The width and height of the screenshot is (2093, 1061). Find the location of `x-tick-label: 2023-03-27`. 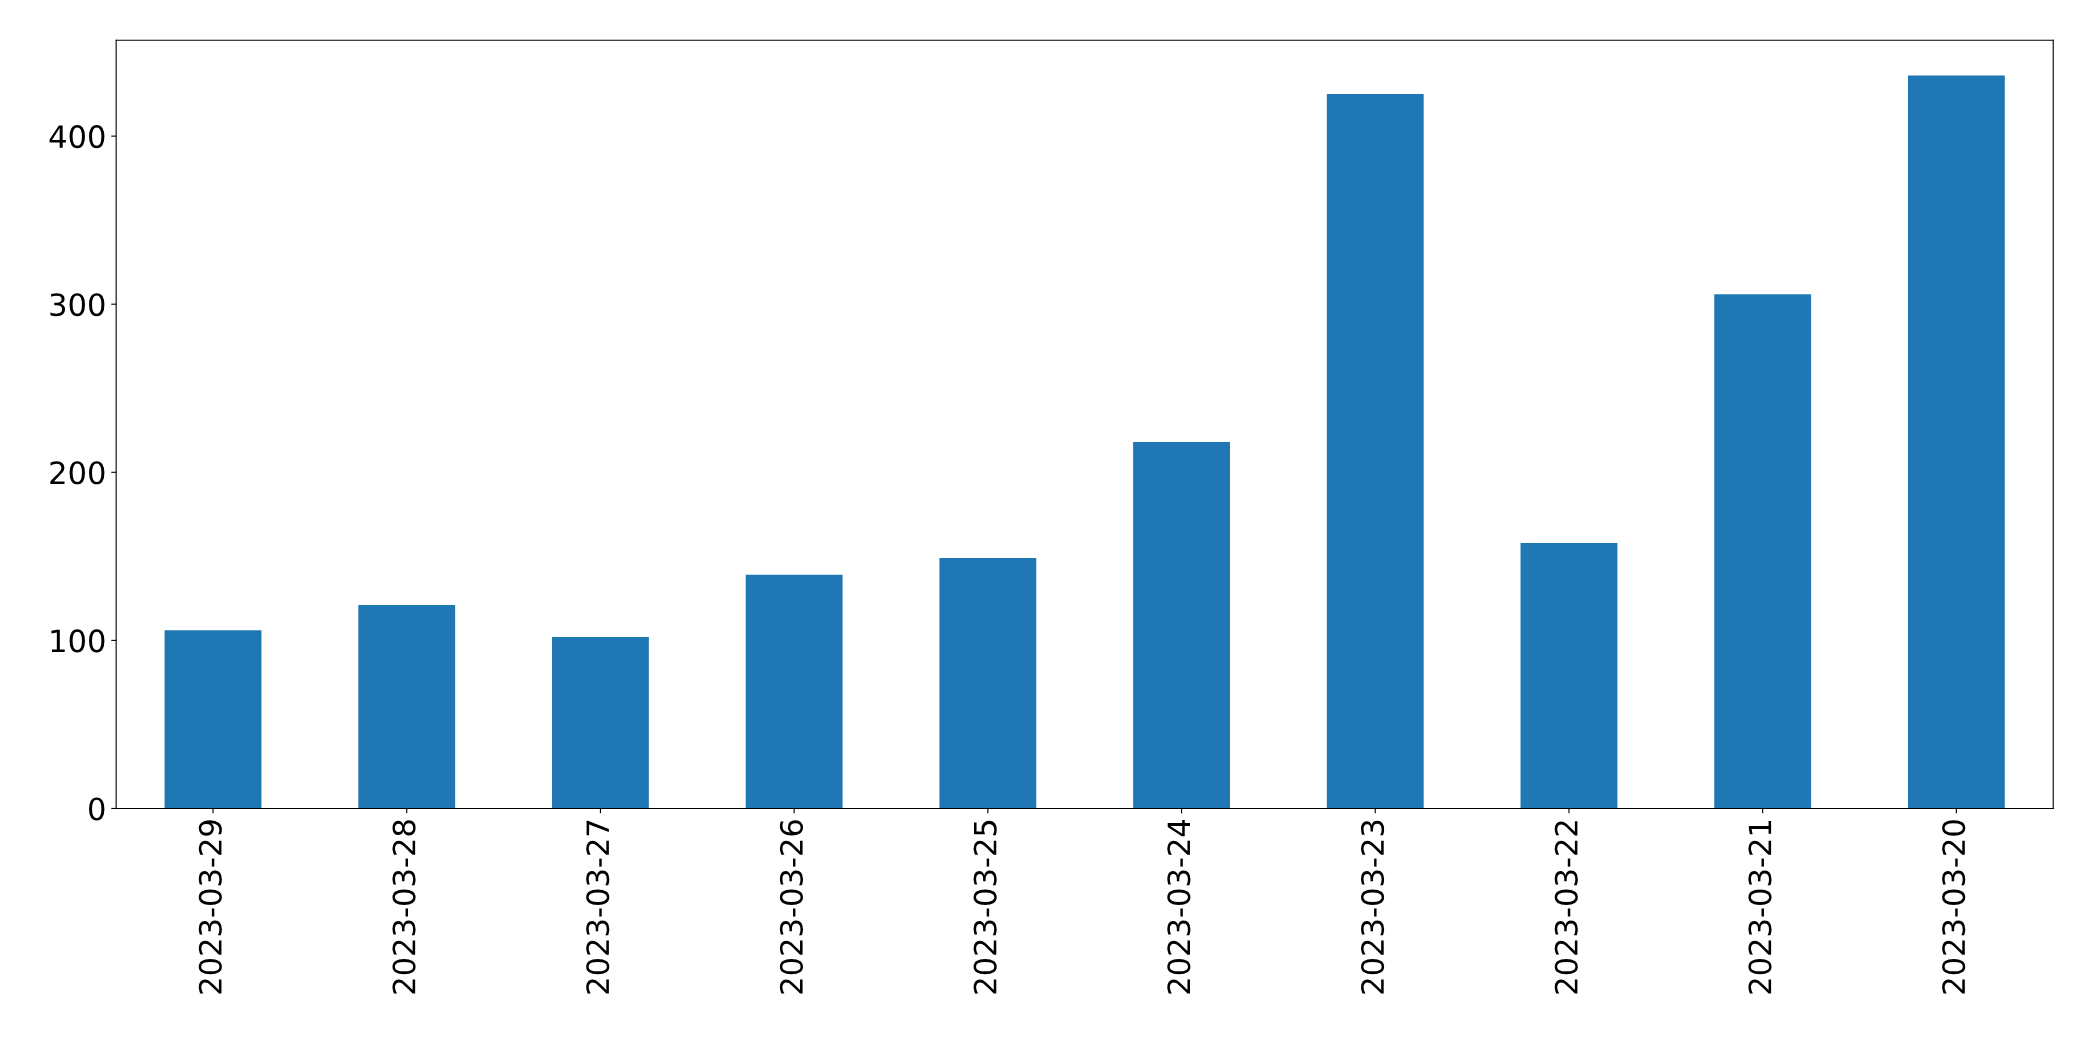

x-tick-label: 2023-03-27 is located at coordinates (598, 907).